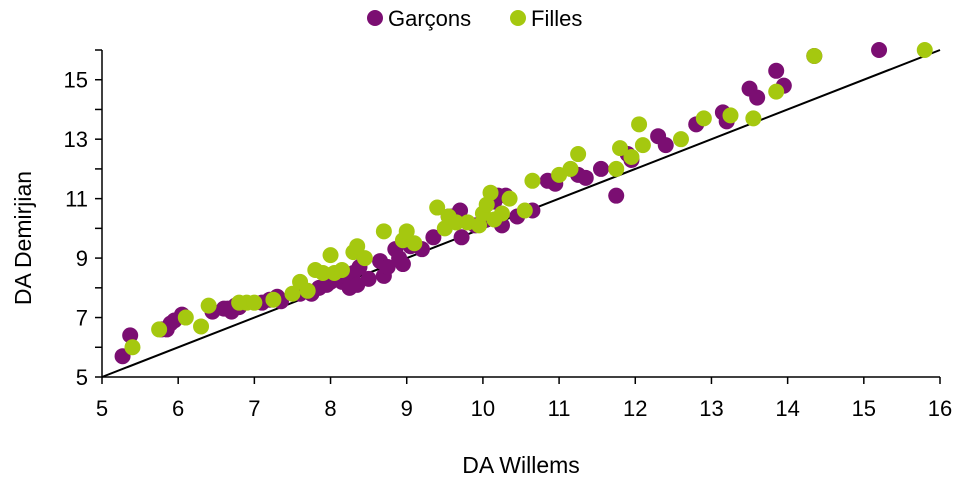 Image resolution: width=963 pixels, height=479 pixels. What do you see at coordinates (23, 238) in the screenshot?
I see `y-axis-label: DA Demirjian` at bounding box center [23, 238].